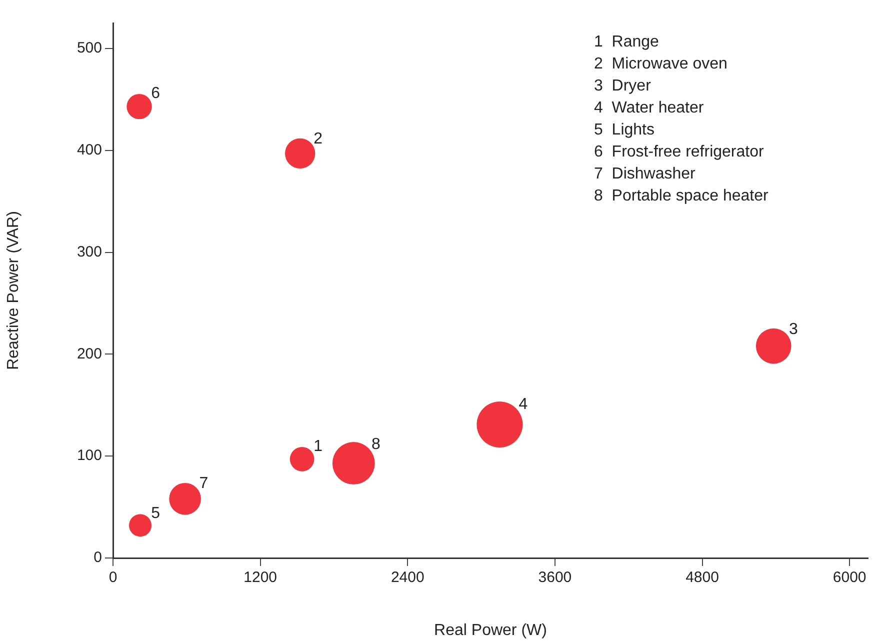 This screenshot has width=891, height=644. I want to click on annotation: 8, so click(375, 444).